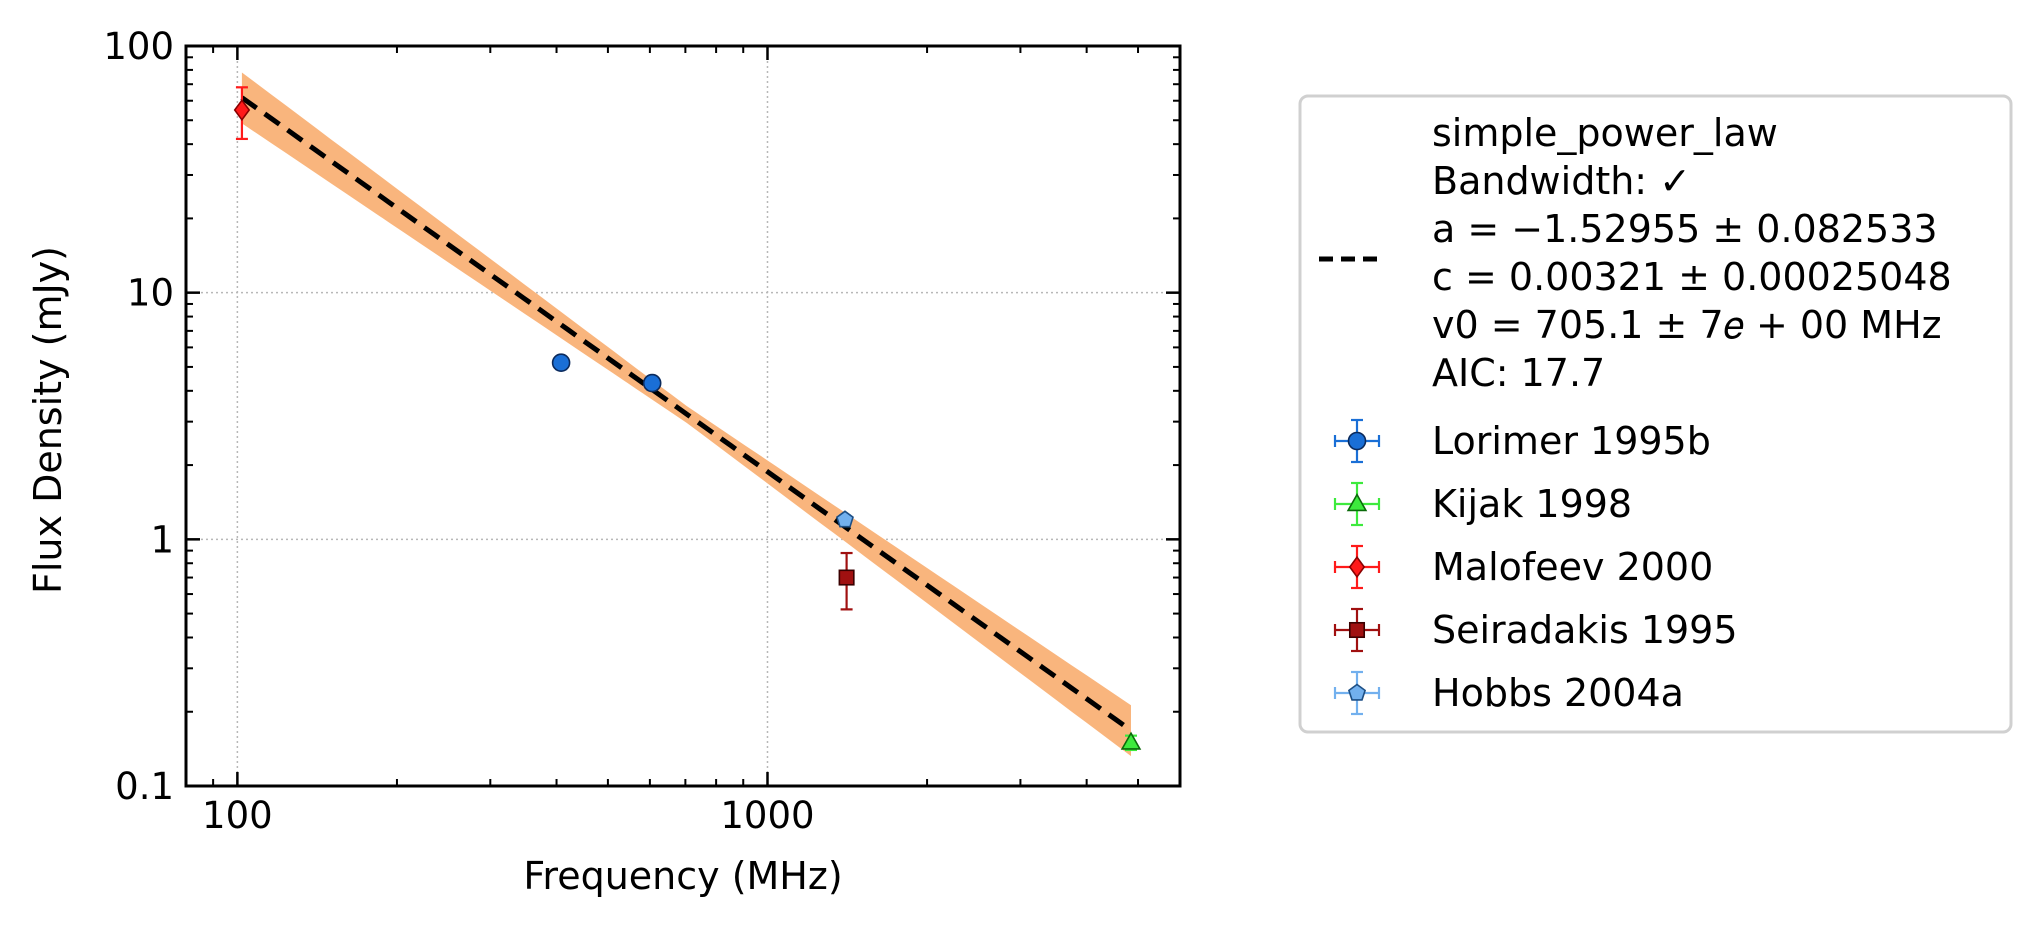 This screenshot has width=2033, height=928. Describe the element at coordinates (48, 420) in the screenshot. I see `y-axis-label: Flux Density (mJy)` at that location.